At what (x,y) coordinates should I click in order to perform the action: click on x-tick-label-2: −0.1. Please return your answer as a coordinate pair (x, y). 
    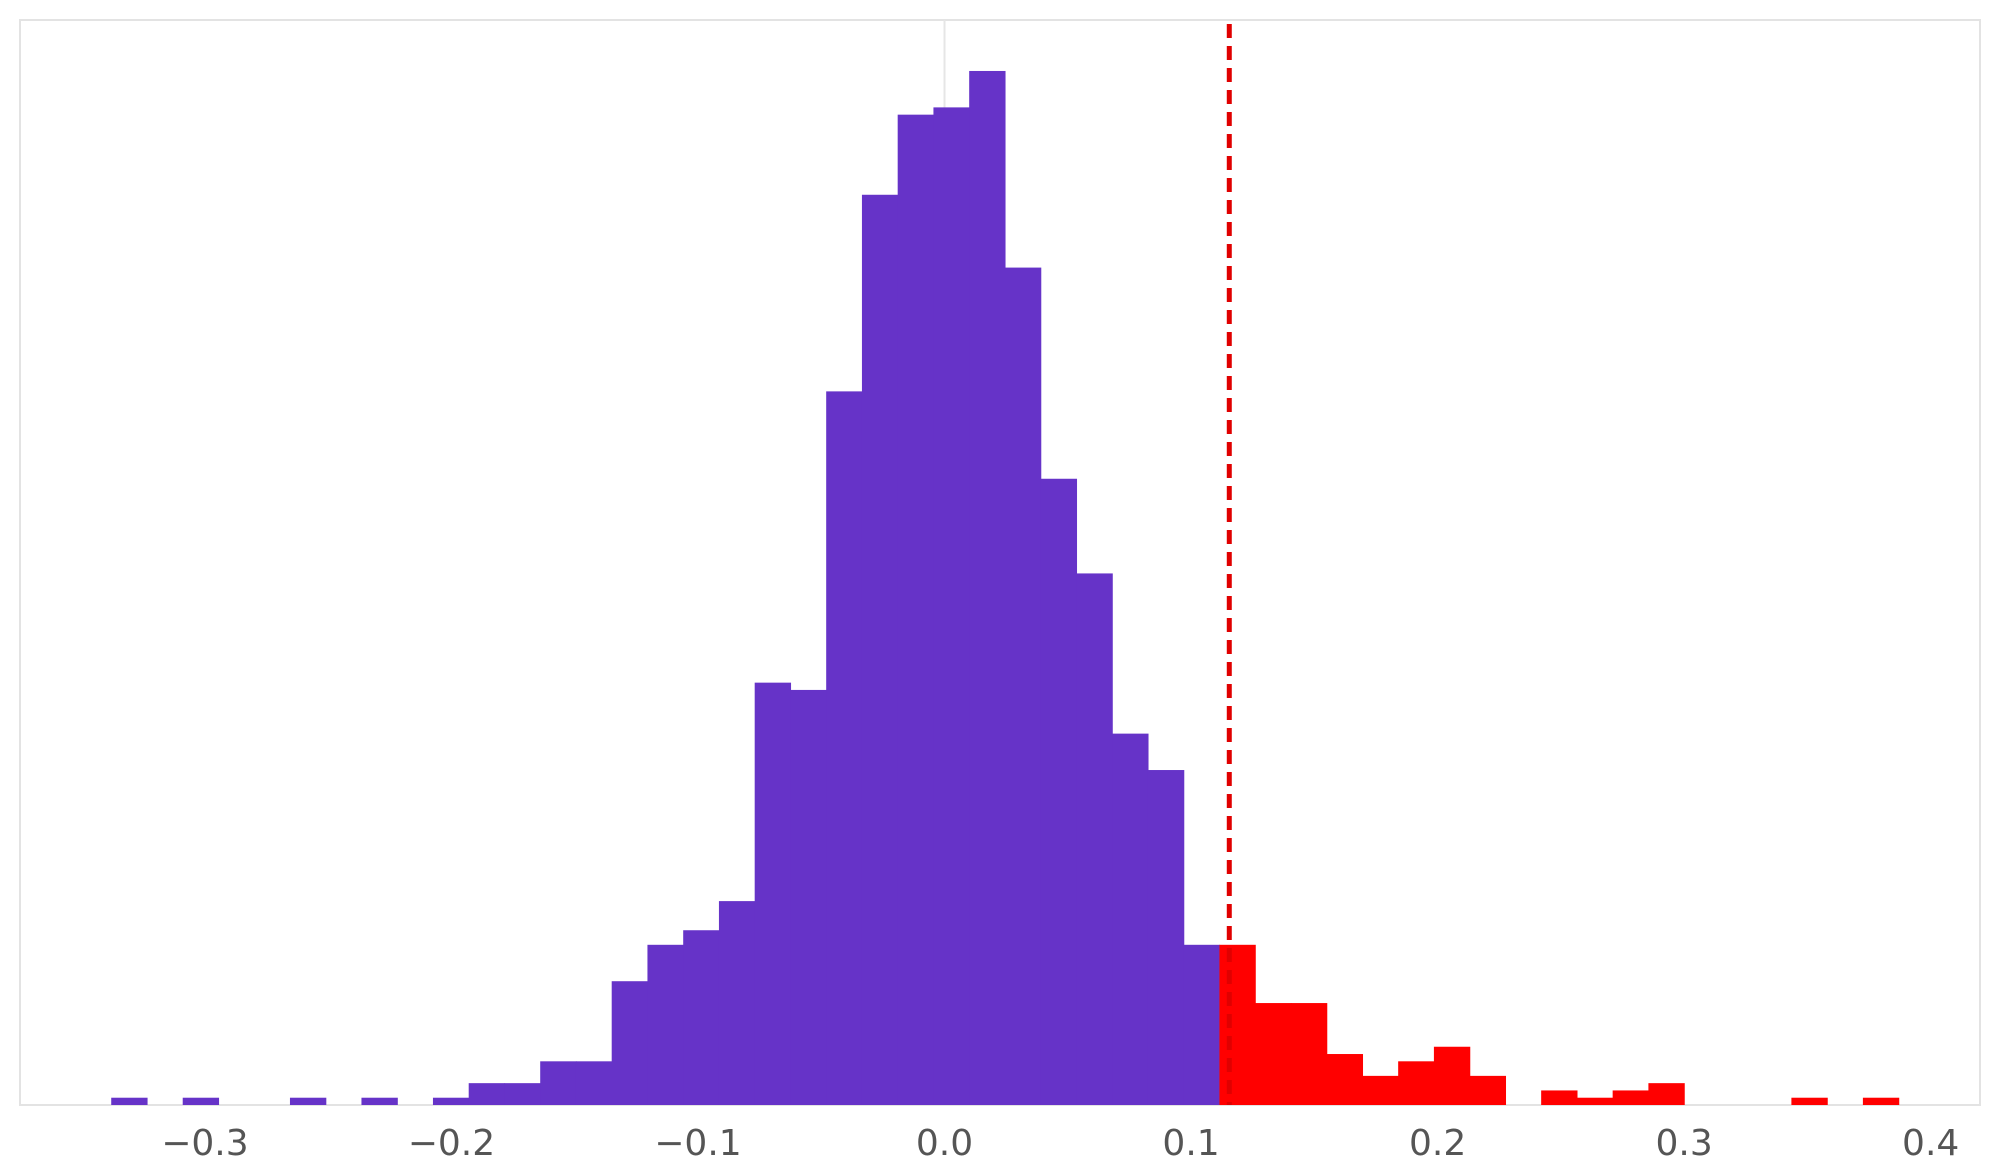
    Looking at the image, I should click on (697, 1143).